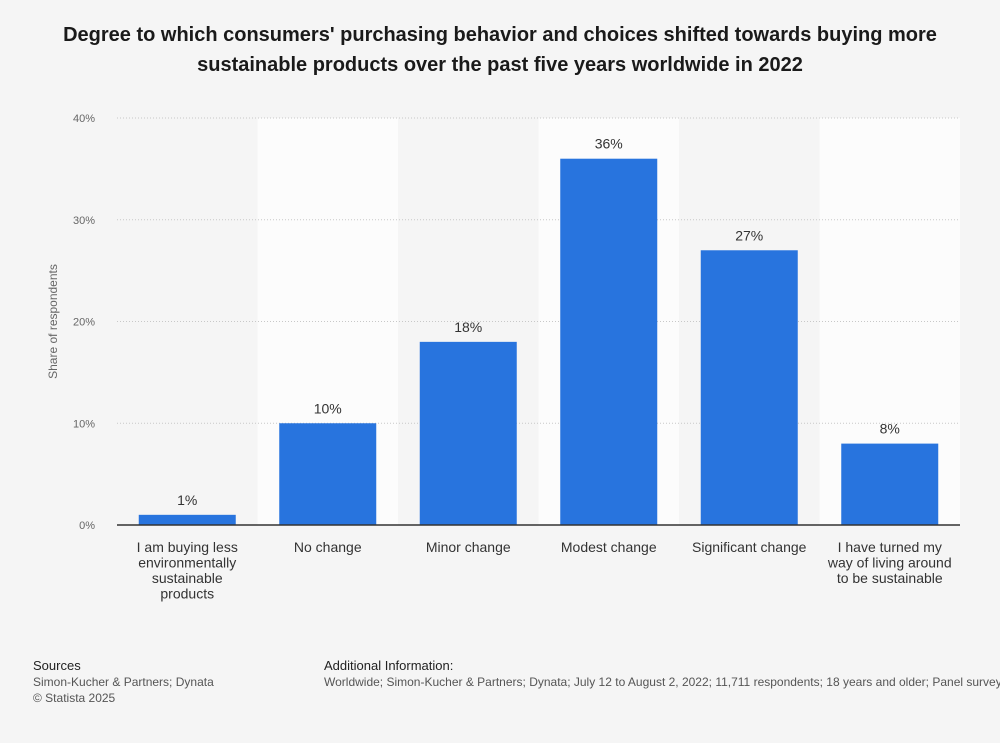  I want to click on x-tick-label: Minor change, so click(468, 547).